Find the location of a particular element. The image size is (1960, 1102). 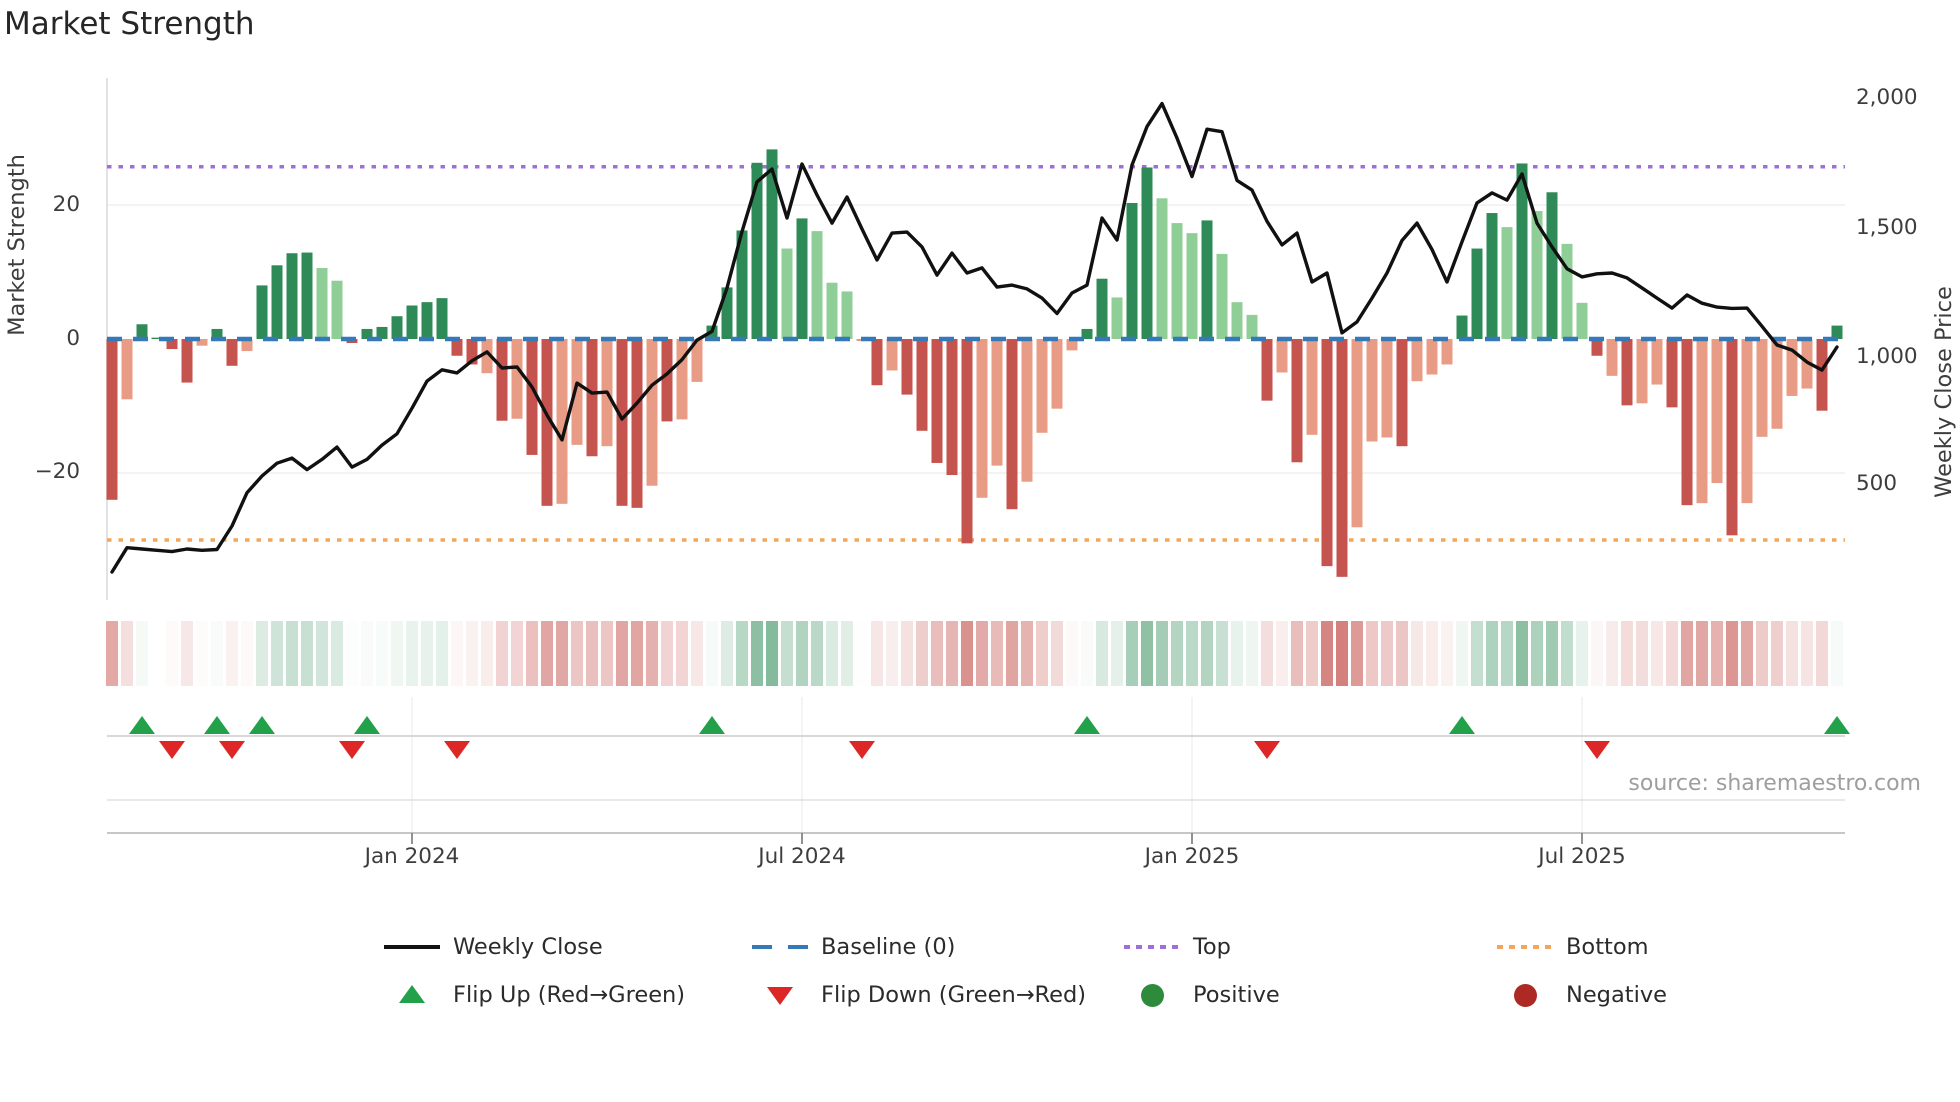

weekly-close-line-swatch is located at coordinates (412, 947).